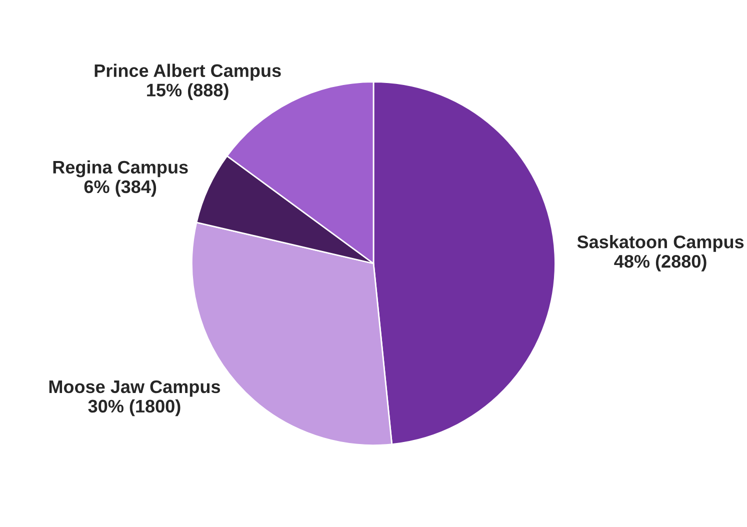 The width and height of the screenshot is (747, 527). I want to click on slice-label: Moose Jaw Campus, so click(134, 388).